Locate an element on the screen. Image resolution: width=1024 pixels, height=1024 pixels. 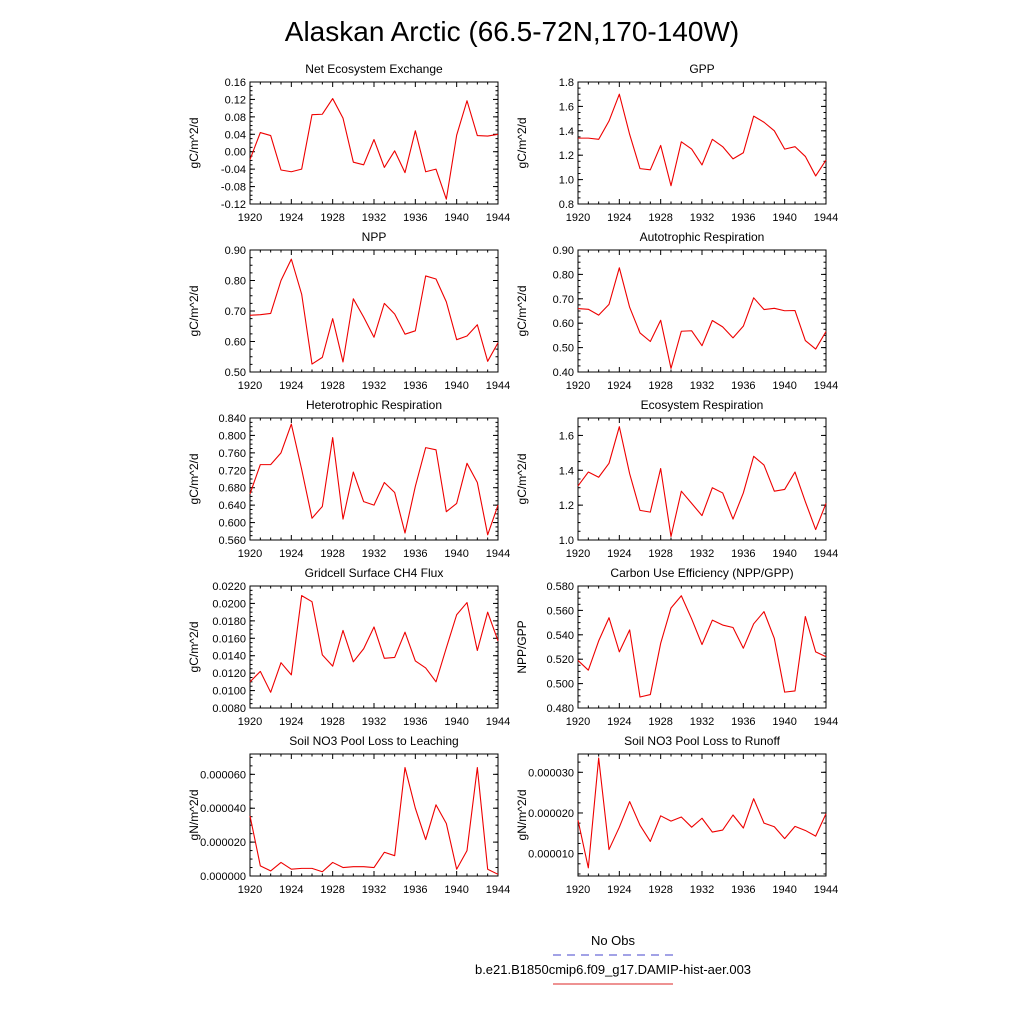
panel-title: Carbon Use Efficiency (NPP/GPP) is located at coordinates (701, 573).